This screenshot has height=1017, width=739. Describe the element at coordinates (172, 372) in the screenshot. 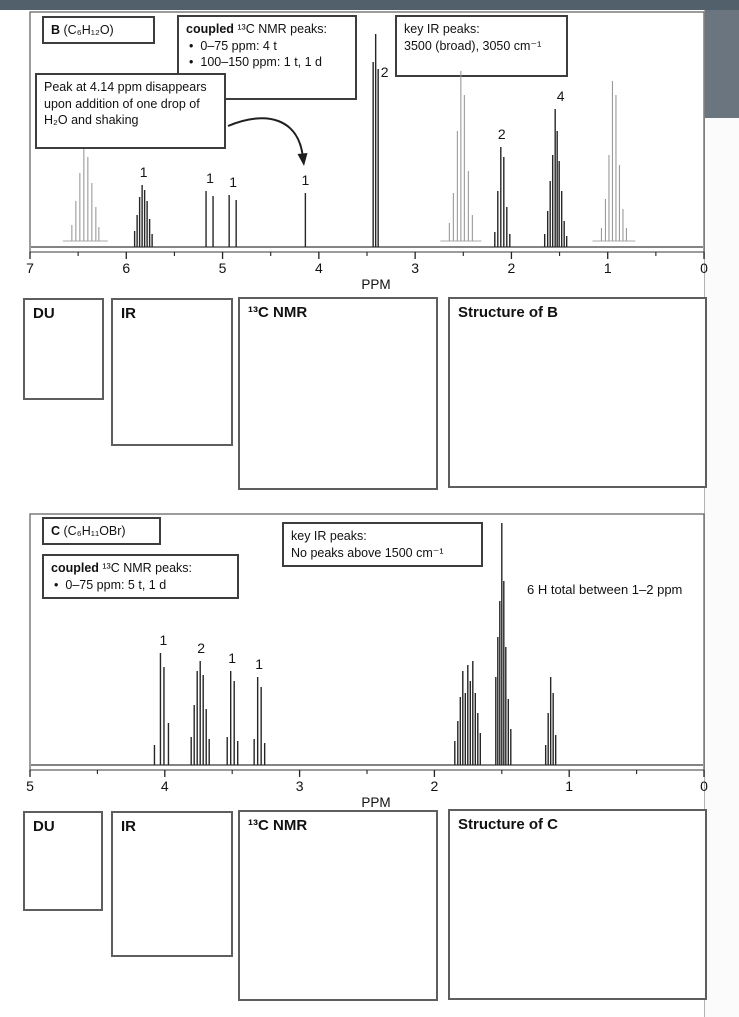

I see `answer-box-ir-b: IR` at that location.